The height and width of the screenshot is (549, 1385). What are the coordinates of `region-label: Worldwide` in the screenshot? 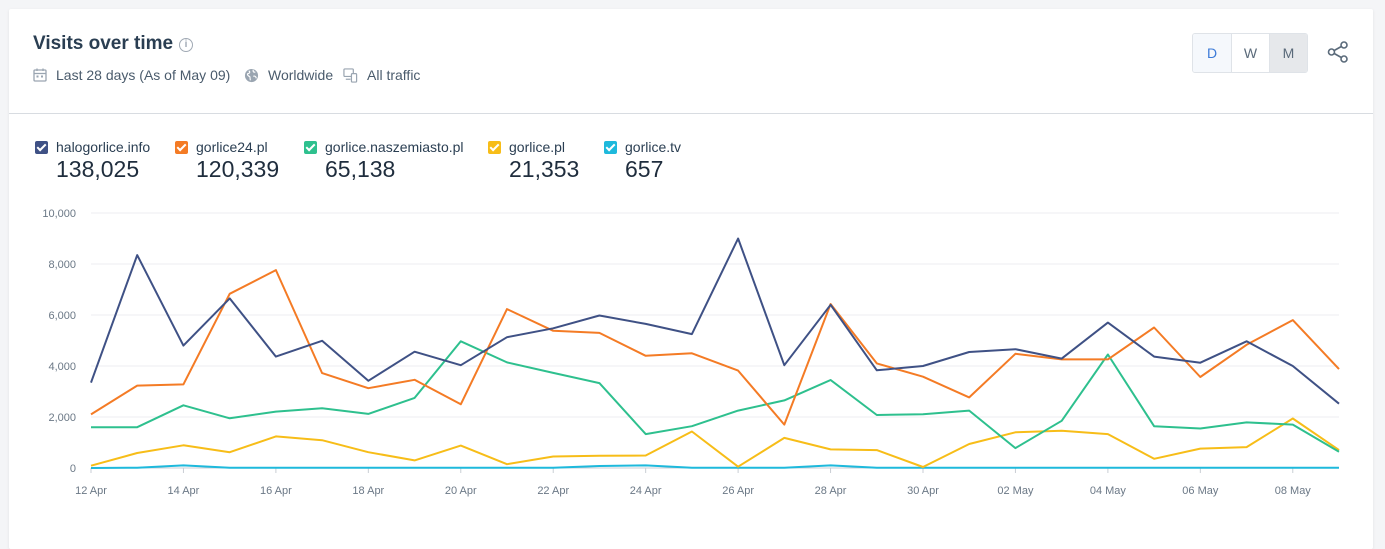 It's located at (301, 75).